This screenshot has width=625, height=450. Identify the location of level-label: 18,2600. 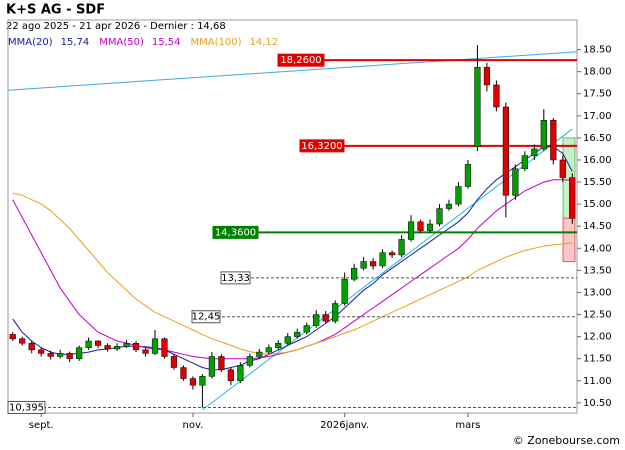
(300, 60).